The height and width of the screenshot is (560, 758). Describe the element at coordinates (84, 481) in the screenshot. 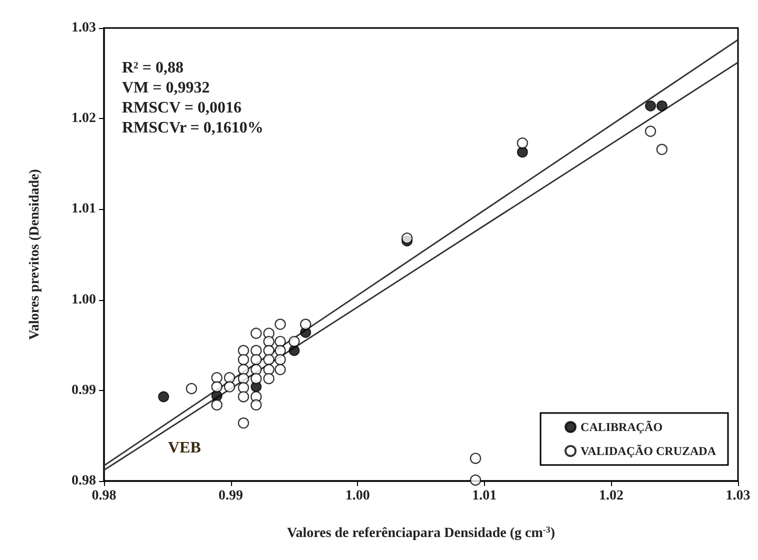

I see `y-tick-label: 0.98` at that location.